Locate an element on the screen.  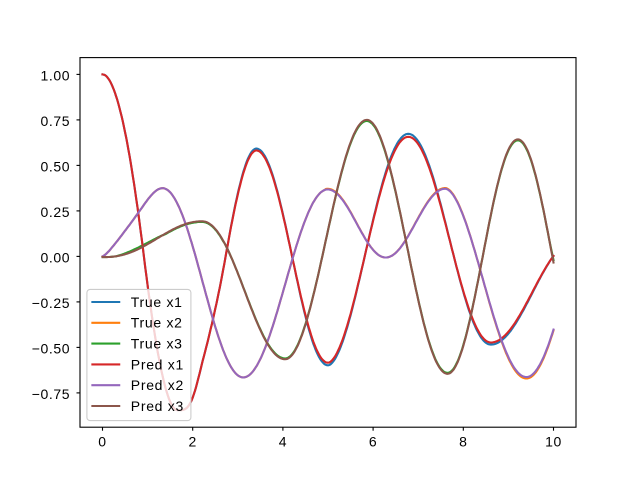
svg-text: True x3 is located at coordinates (157, 344).